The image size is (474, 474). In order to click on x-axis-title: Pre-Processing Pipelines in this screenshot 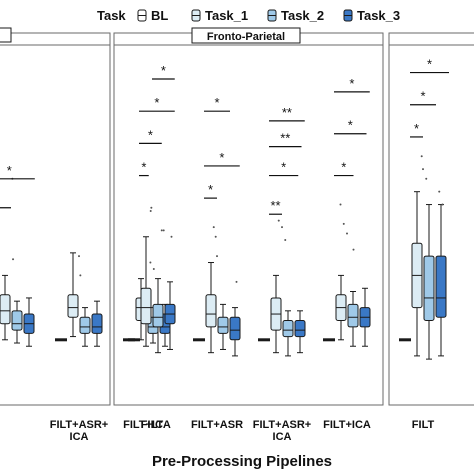, I will do `click(242, 461)`.